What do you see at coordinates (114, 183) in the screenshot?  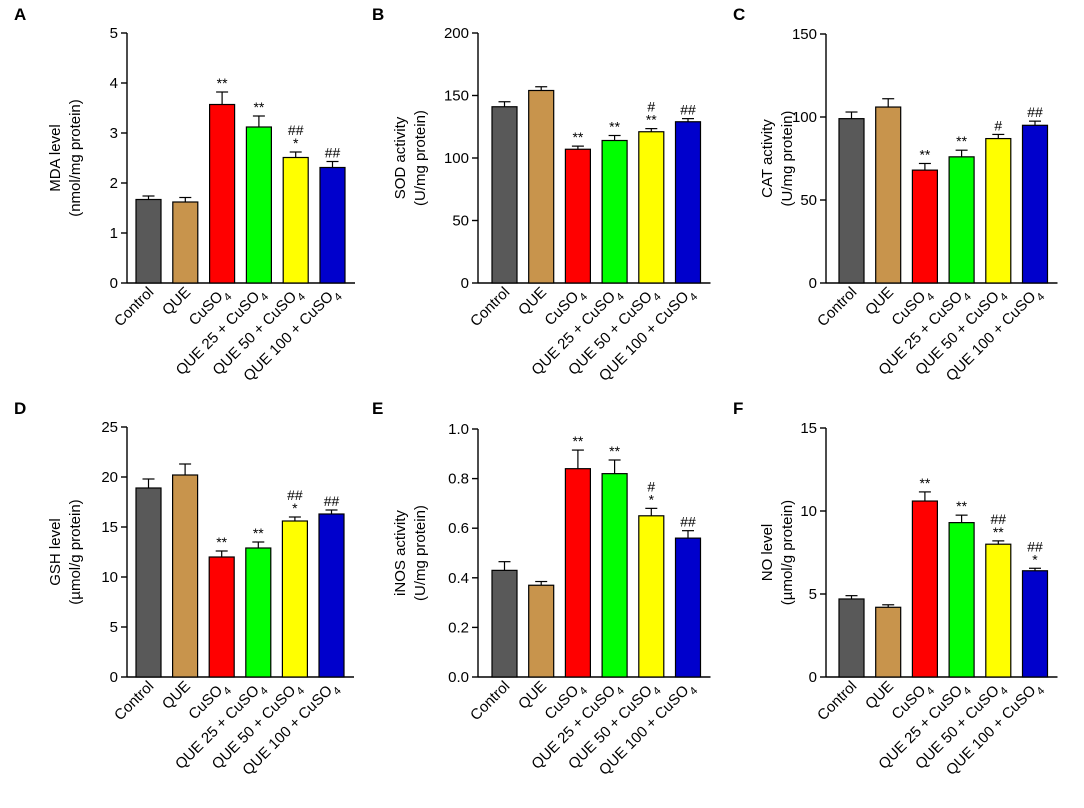 I see `y-tick-label: 2` at bounding box center [114, 183].